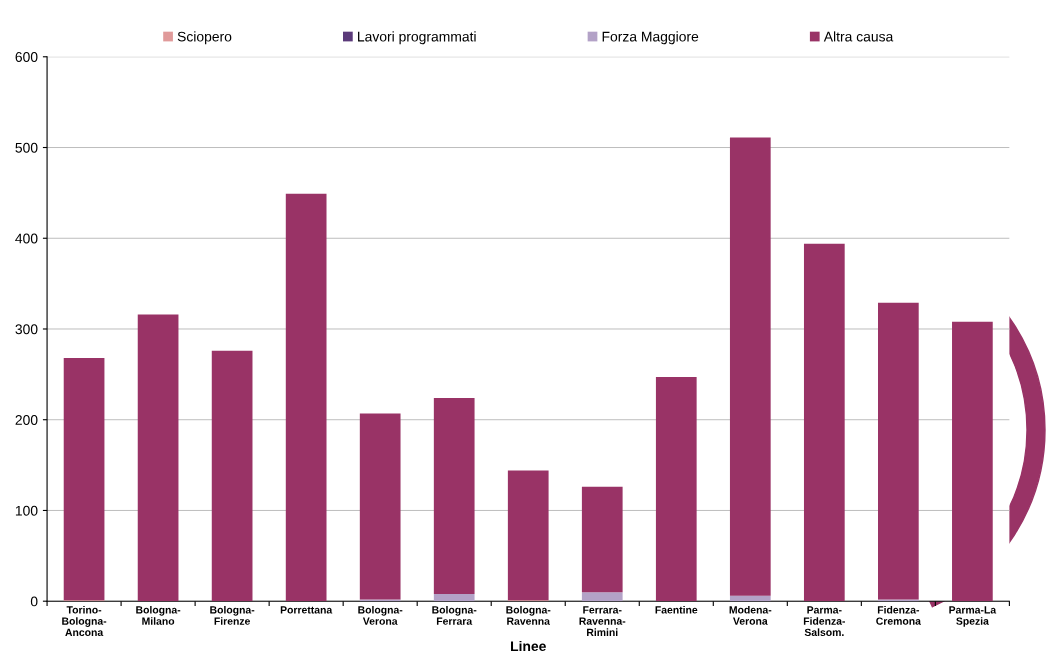  What do you see at coordinates (380, 615) in the screenshot?
I see `x-tick-label: Bologna- Verona` at bounding box center [380, 615].